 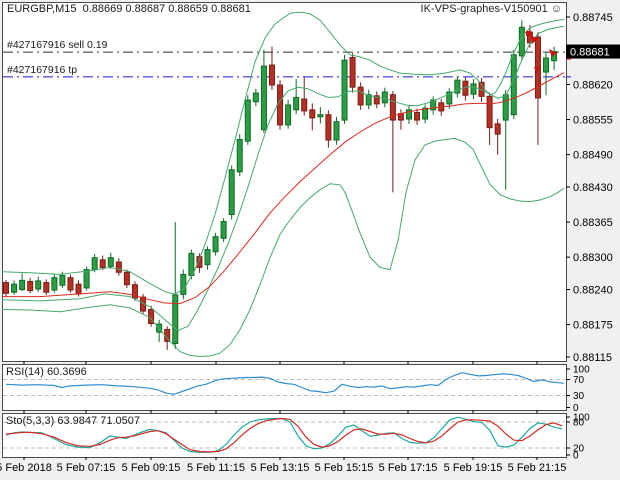 What do you see at coordinates (576, 456) in the screenshot?
I see `sto-scale-label: 0` at bounding box center [576, 456].